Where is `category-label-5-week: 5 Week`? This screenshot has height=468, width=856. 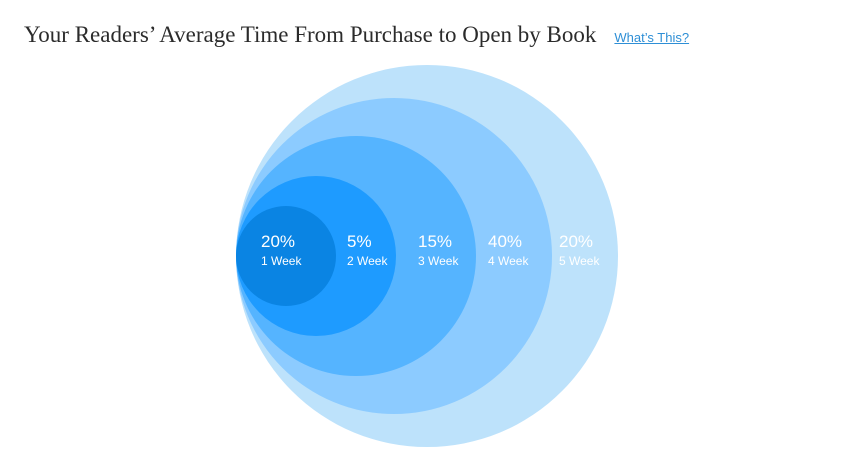 category-label-5-week: 5 Week is located at coordinates (579, 261).